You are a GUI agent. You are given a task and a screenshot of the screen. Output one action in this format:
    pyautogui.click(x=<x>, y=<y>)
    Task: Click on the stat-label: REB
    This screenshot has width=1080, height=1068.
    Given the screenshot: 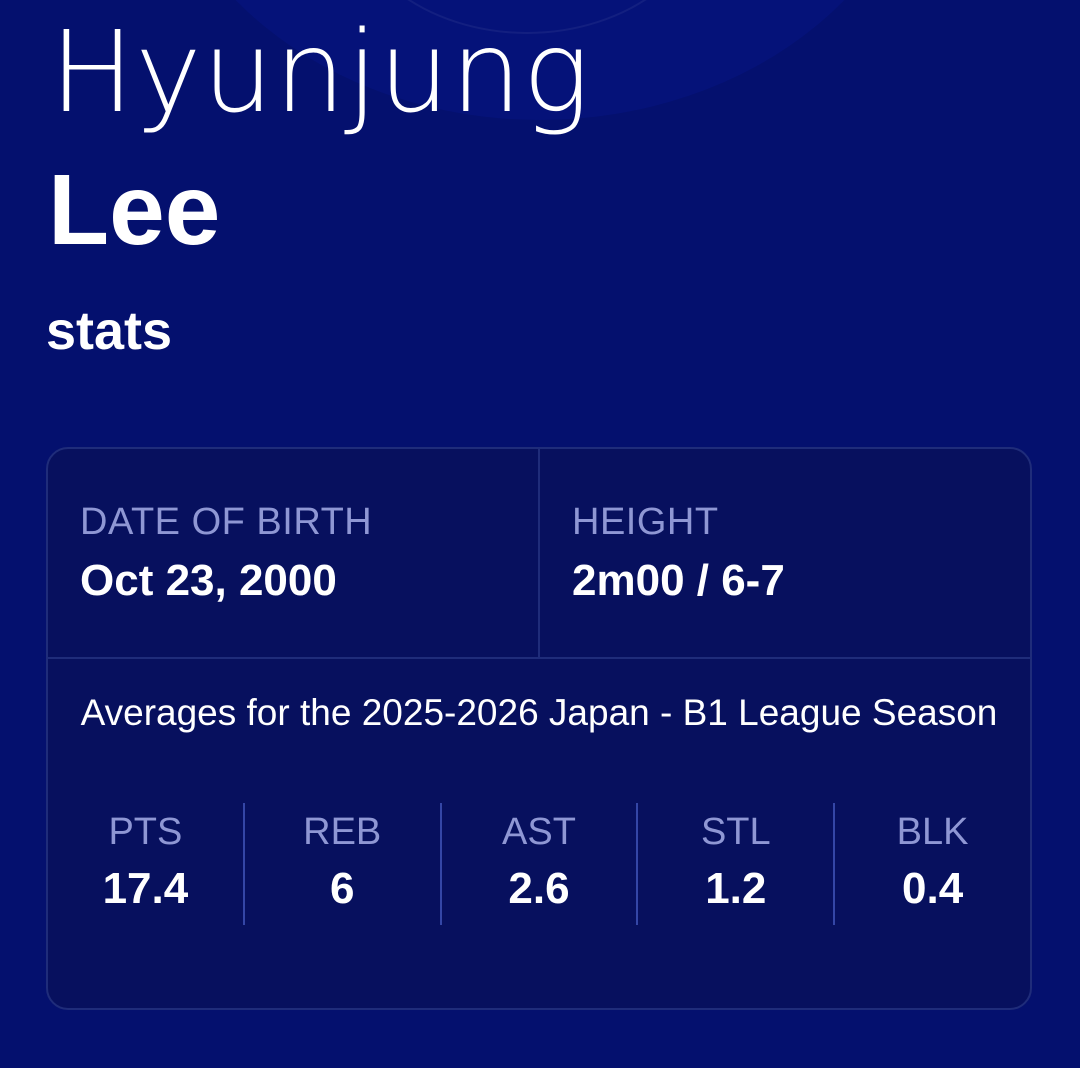 What is the action you would take?
    pyautogui.click(x=342, y=832)
    